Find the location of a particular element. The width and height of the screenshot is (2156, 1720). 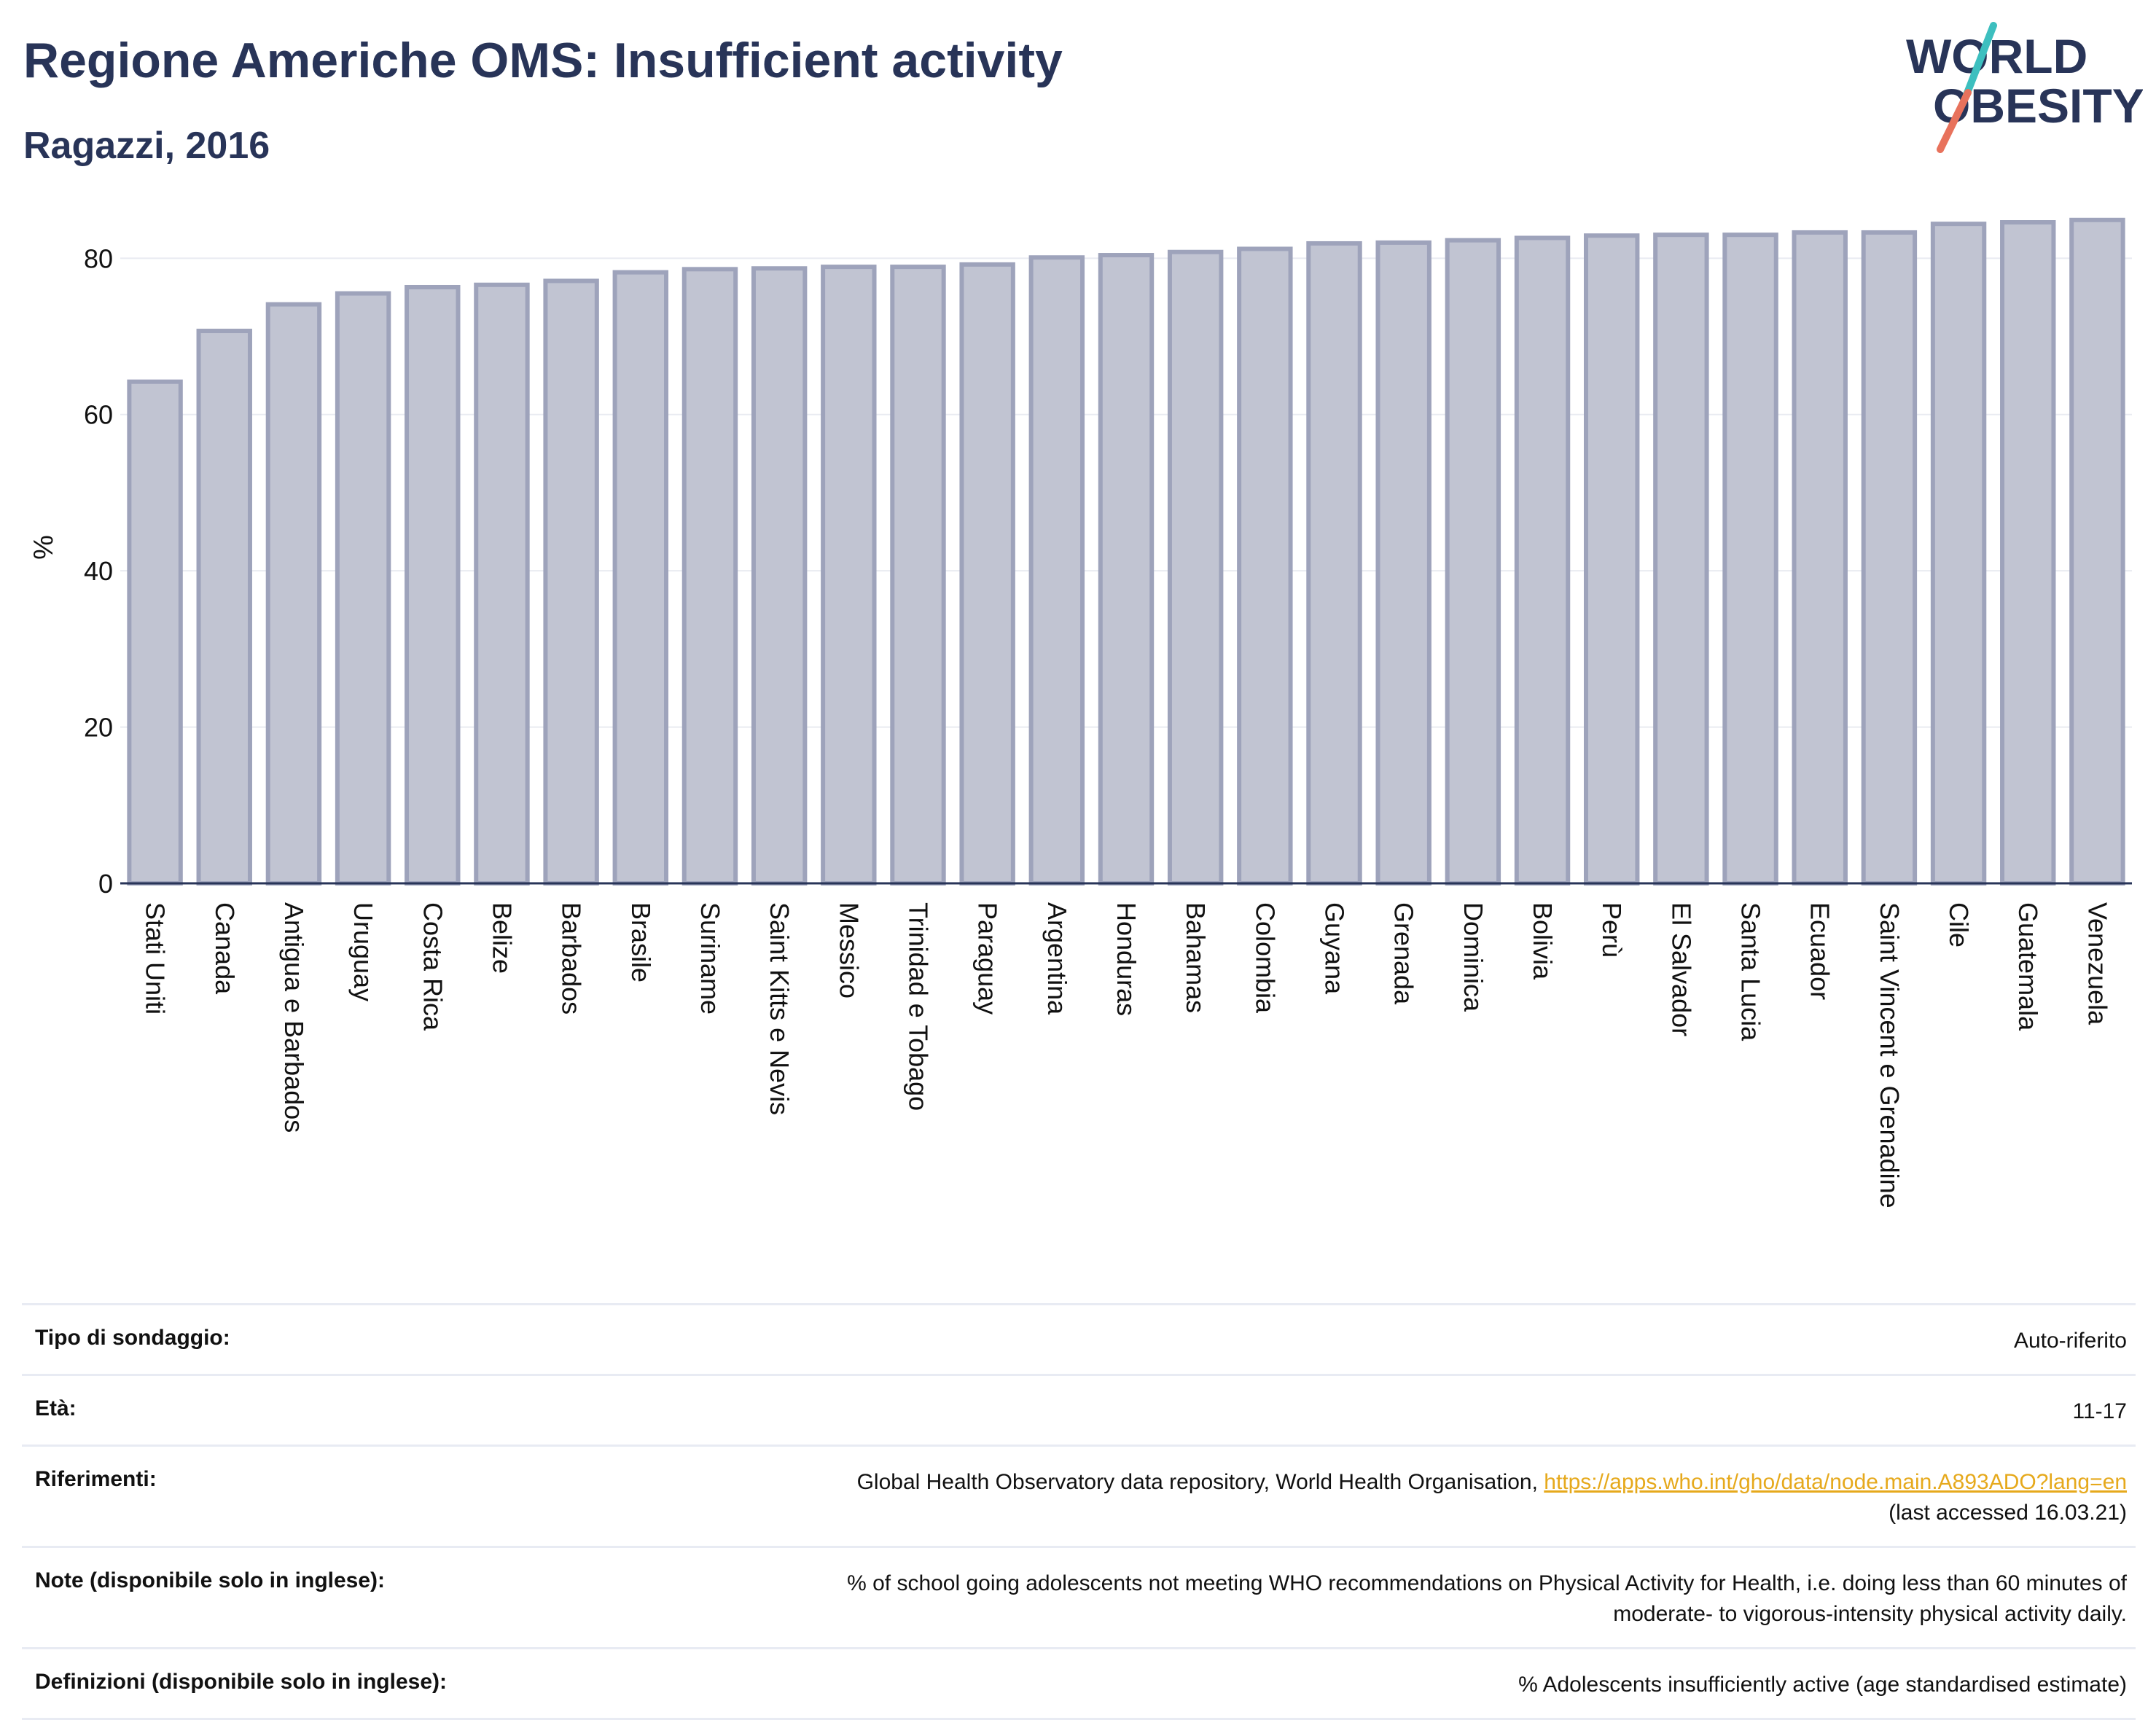

y-tick-label: 60 is located at coordinates (99, 415).